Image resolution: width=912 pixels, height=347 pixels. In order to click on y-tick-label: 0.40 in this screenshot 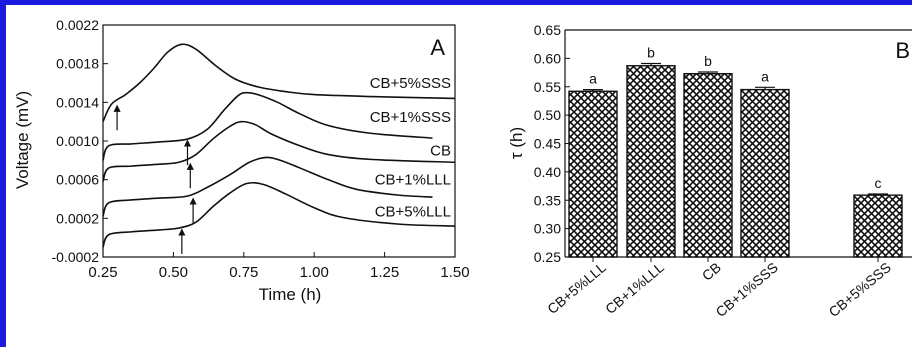, I will do `click(547, 172)`.